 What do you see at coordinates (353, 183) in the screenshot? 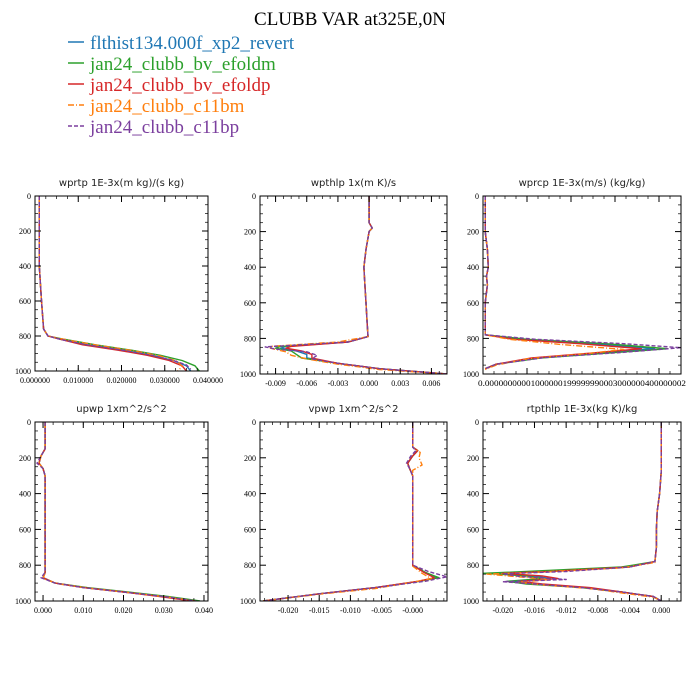
I see `panel-title: wpthlp 1x(m K)/s` at bounding box center [353, 183].